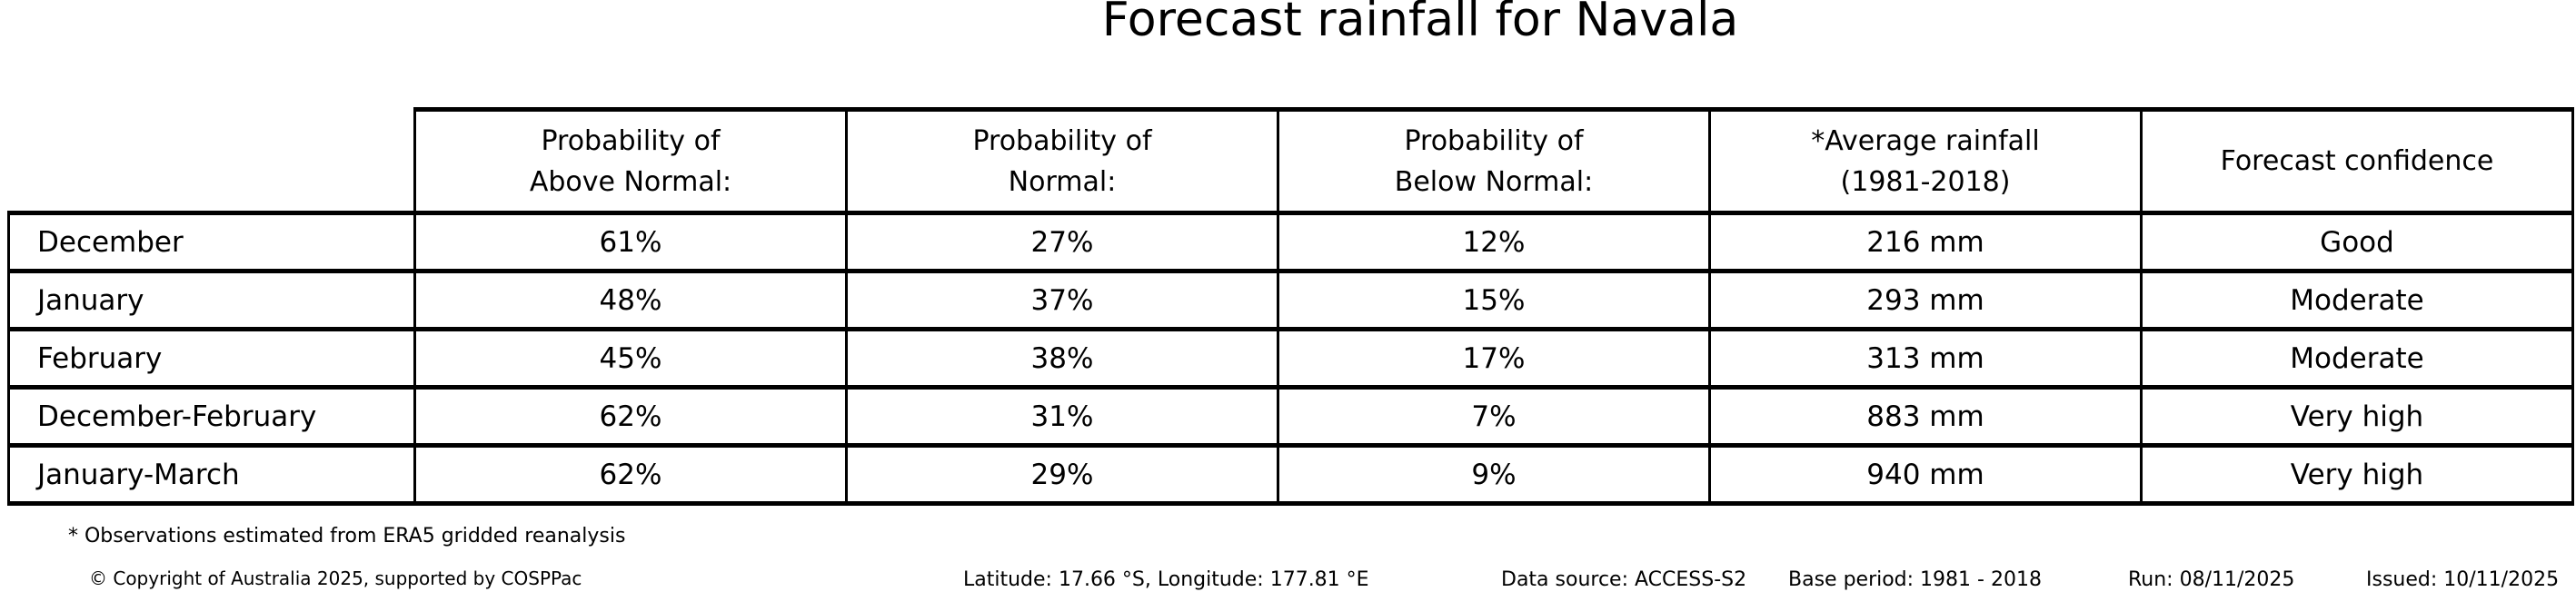 This screenshot has width=2576, height=592. I want to click on table-row: December 61% 27% 12% 216 mm Good, so click(1290, 242).